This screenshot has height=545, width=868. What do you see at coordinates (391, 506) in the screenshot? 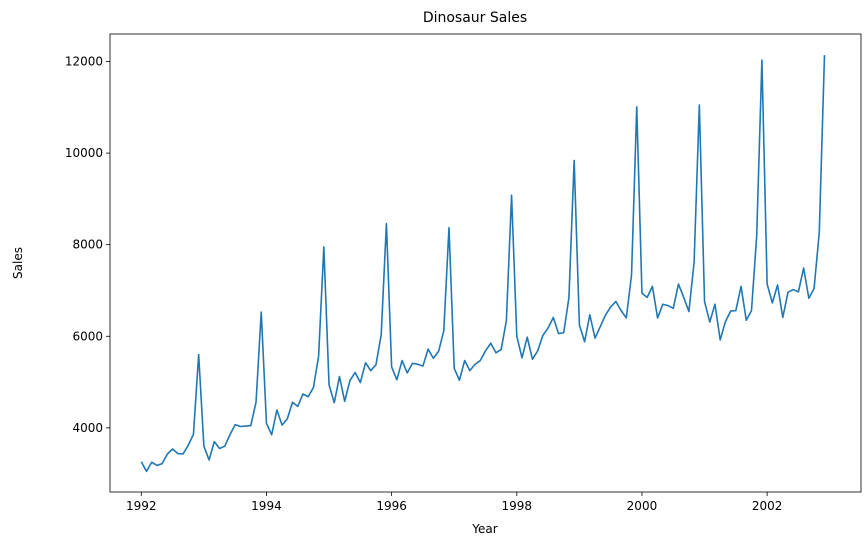
I see `x-tick-label: 1996` at bounding box center [391, 506].